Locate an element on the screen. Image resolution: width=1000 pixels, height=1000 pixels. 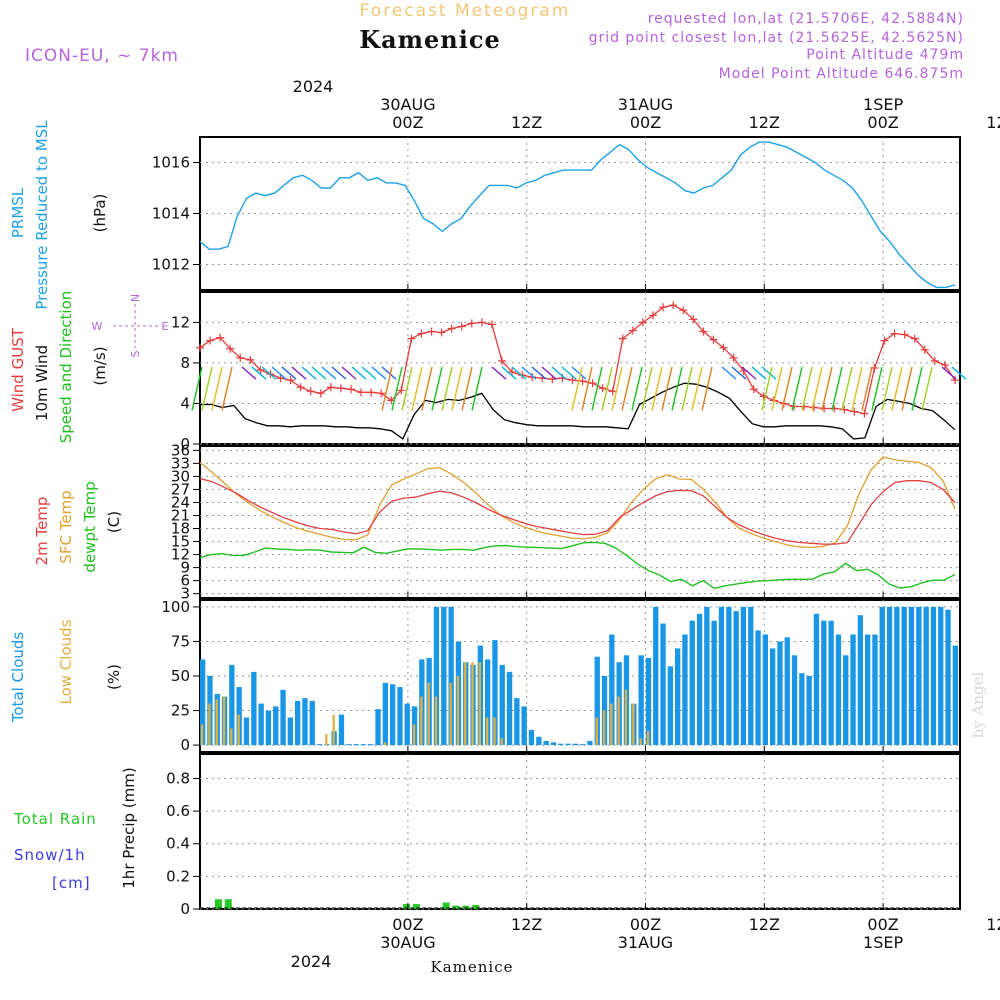
precipitation-ytick-label: 0.4 is located at coordinates (178, 844).